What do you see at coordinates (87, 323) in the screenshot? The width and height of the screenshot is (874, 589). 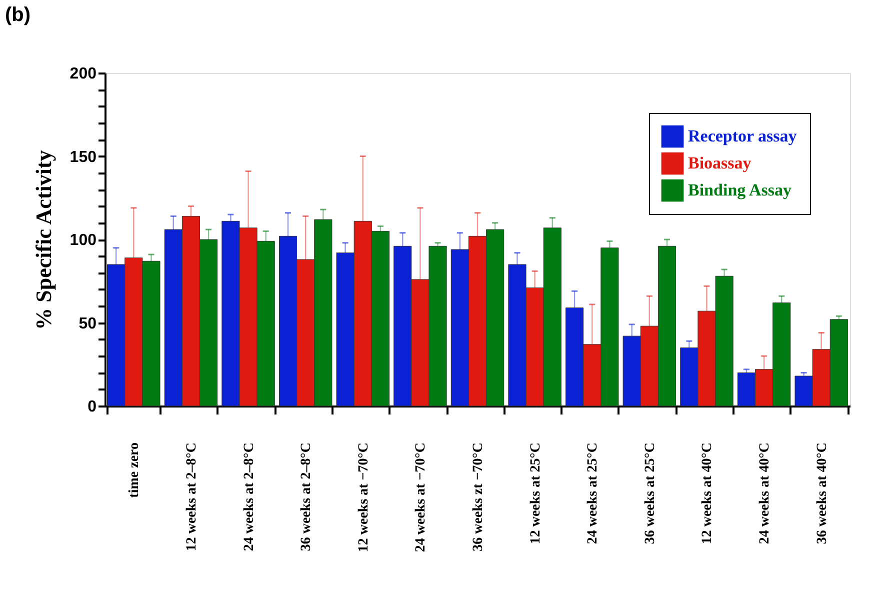 I see `y-tick-label: 50` at bounding box center [87, 323].